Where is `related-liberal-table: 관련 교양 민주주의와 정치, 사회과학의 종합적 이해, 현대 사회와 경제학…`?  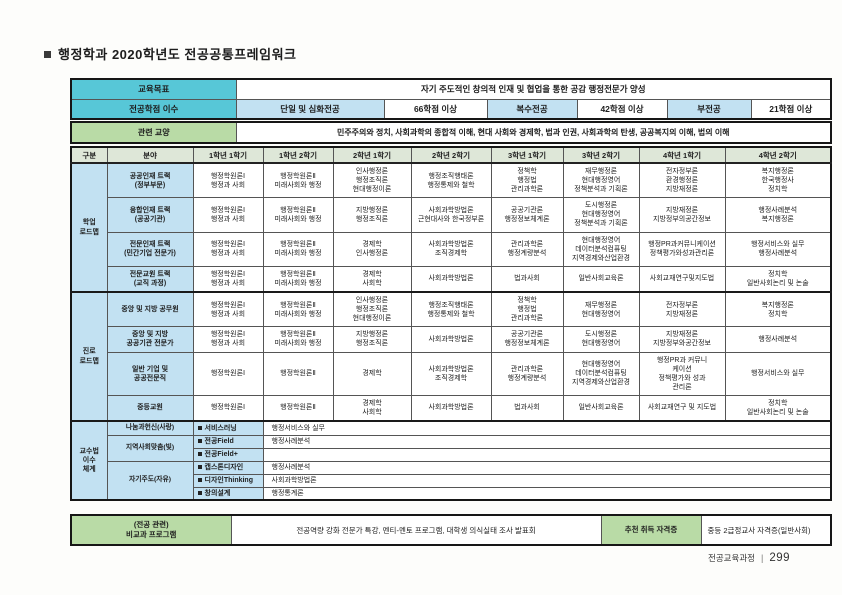 related-liberal-table: 관련 교양 민주주의와 정치, 사회과학의 종합적 이해, 현대 사회와 경제학… is located at coordinates (451, 132).